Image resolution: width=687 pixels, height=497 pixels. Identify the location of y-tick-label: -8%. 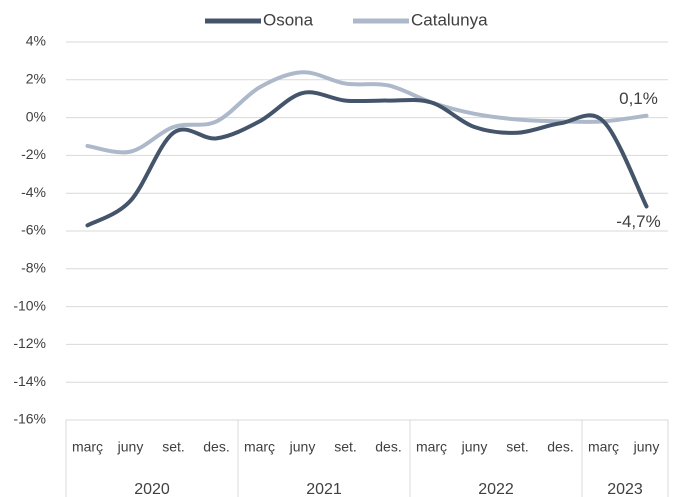
(33, 268).